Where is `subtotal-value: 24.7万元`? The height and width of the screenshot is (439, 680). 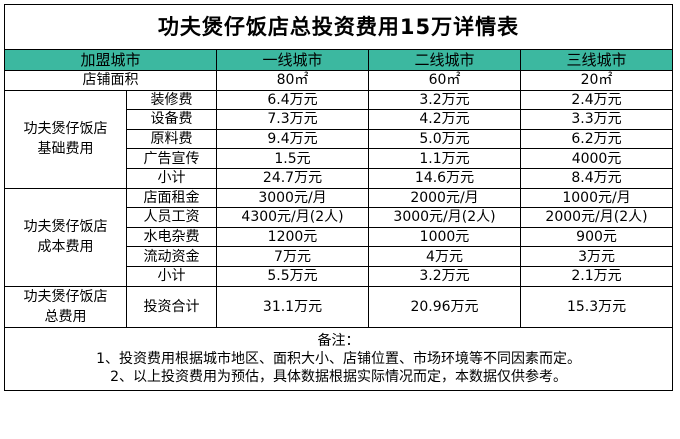
subtotal-value: 24.7万元 is located at coordinates (292, 178).